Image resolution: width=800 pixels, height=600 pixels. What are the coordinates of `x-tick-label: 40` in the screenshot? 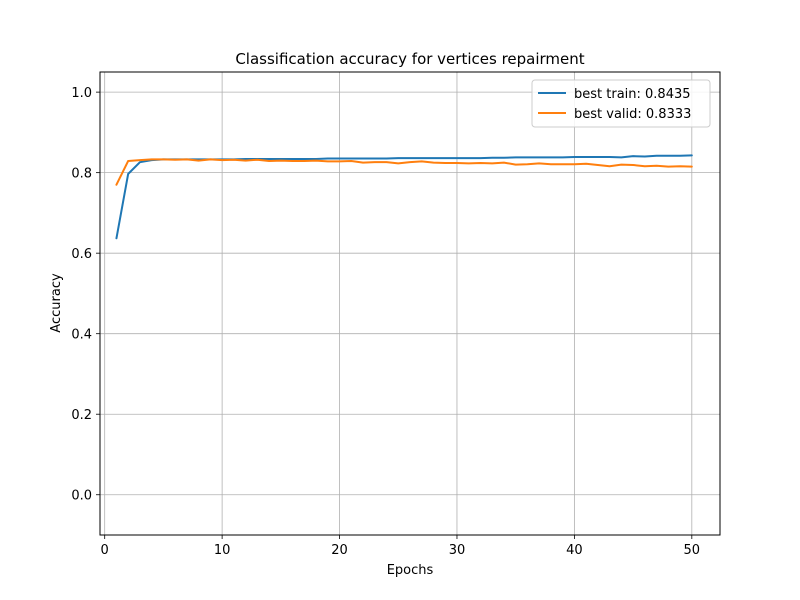 It's located at (574, 550).